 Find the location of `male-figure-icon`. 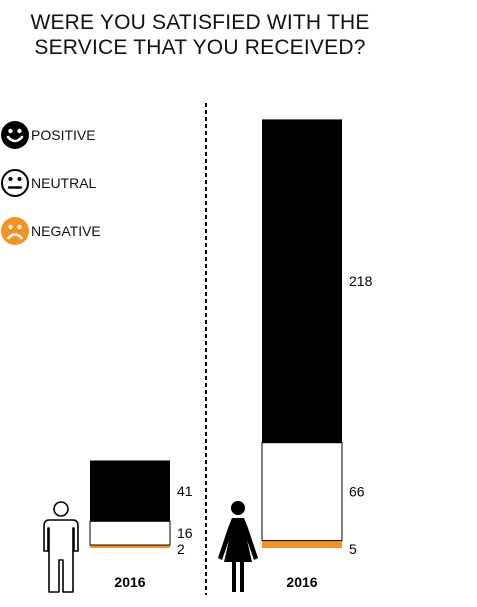

male-figure-icon is located at coordinates (61, 547).